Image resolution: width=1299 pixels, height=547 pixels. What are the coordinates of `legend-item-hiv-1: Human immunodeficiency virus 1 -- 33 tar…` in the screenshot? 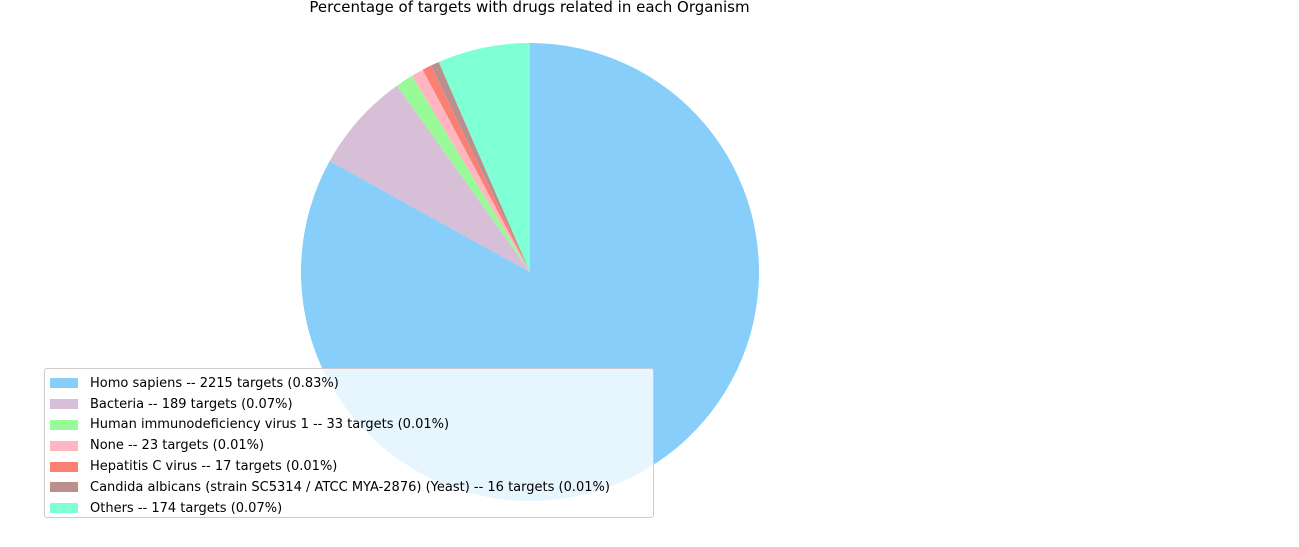 It's located at (351, 425).